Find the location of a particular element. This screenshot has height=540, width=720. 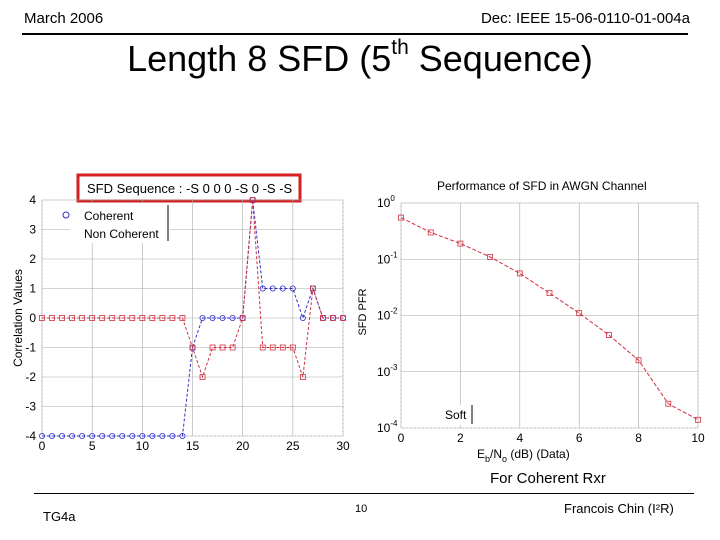

left-x-tick-label: 30 is located at coordinates (343, 446).